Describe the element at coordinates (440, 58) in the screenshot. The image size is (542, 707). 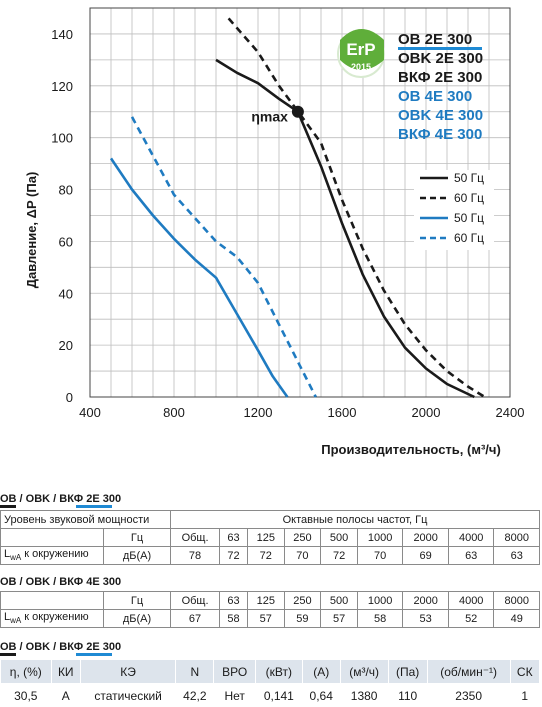
I see `model-label: OBK 2E 300` at that location.